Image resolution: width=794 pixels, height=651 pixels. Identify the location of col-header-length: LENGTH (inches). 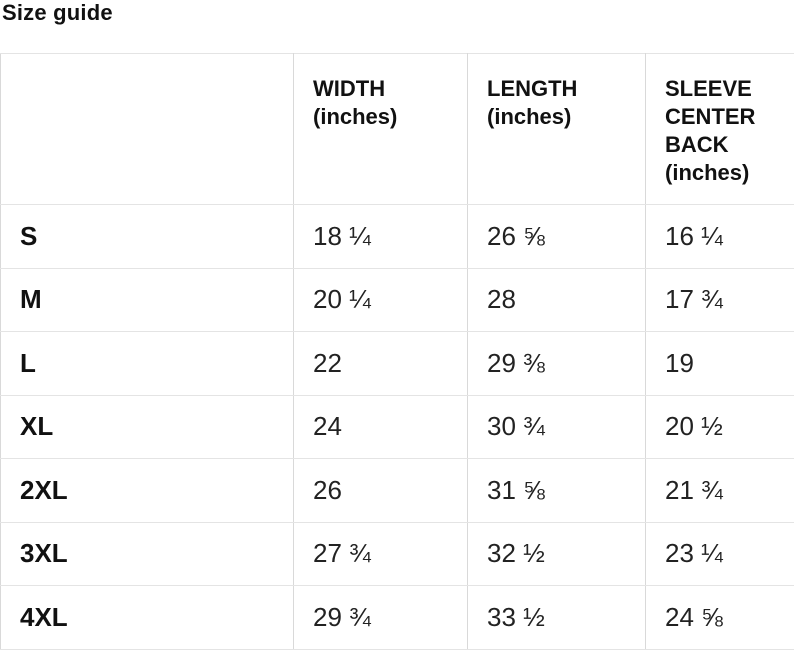
(556, 129).